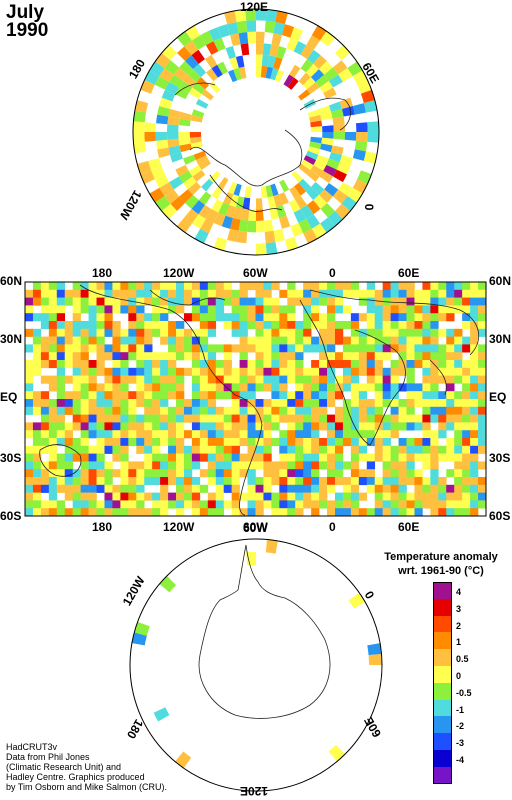  What do you see at coordinates (441, 557) in the screenshot?
I see `legend-title-line1: Temperature anomaly` at bounding box center [441, 557].